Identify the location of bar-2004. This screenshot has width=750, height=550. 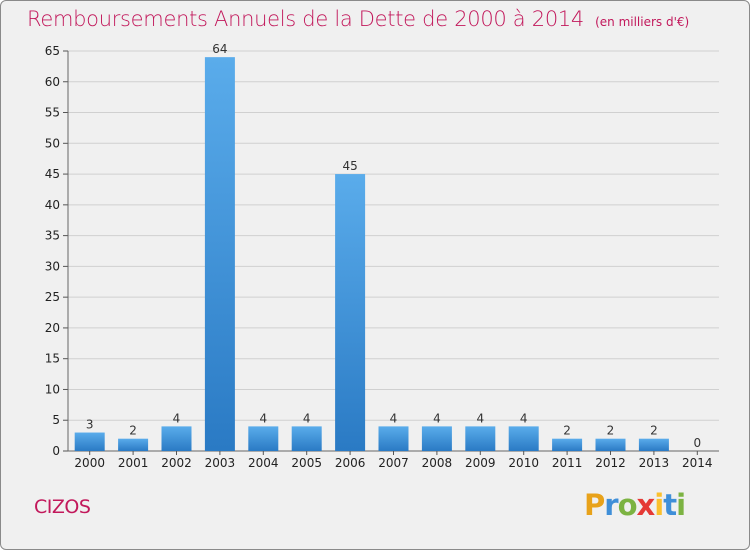
(263, 438).